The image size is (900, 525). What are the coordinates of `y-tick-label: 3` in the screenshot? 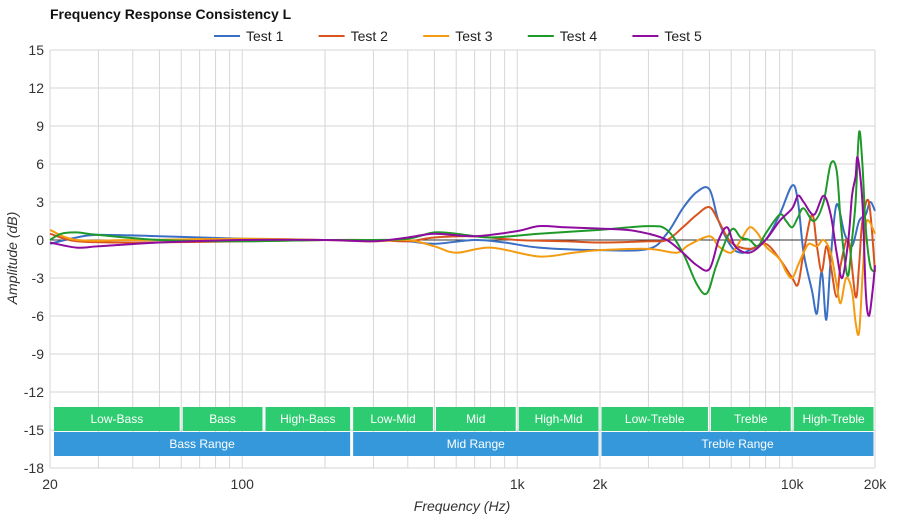 It's located at (40, 202).